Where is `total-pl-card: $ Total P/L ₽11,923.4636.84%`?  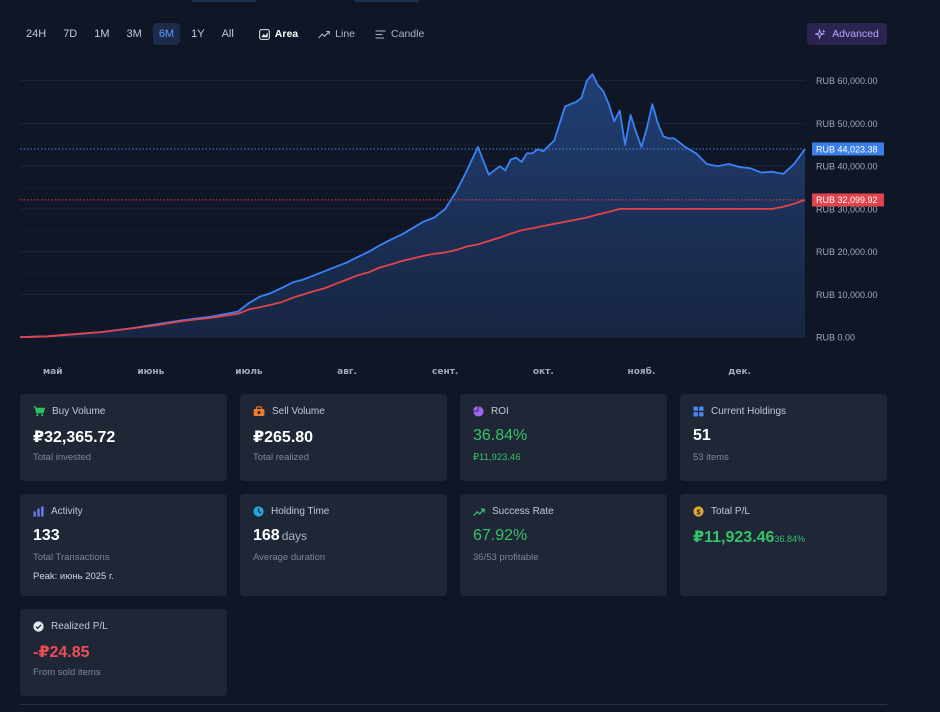 total-pl-card: $ Total P/L ₽11,923.4636.84% is located at coordinates (783, 545).